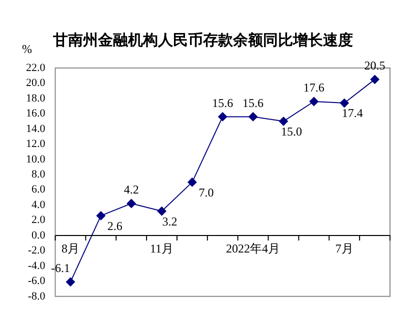 The width and height of the screenshot is (414, 321). Describe the element at coordinates (375, 65) in the screenshot. I see `data-label: 20.5` at that location.